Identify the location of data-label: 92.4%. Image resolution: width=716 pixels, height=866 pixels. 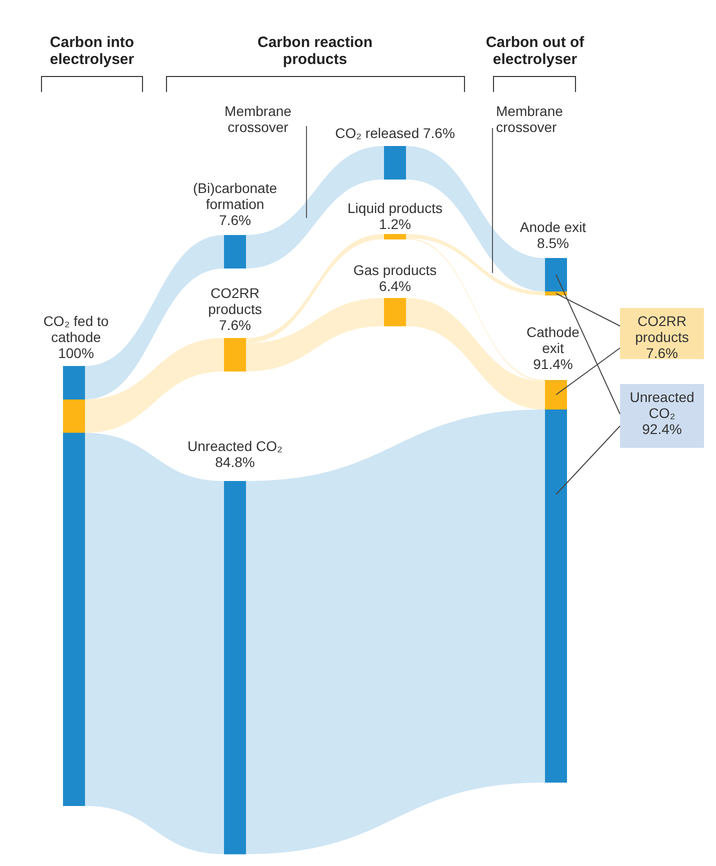
(662, 429).